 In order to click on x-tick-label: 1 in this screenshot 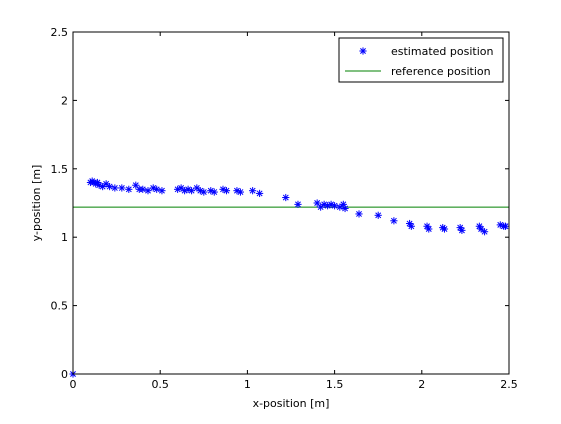, I will do `click(247, 384)`.